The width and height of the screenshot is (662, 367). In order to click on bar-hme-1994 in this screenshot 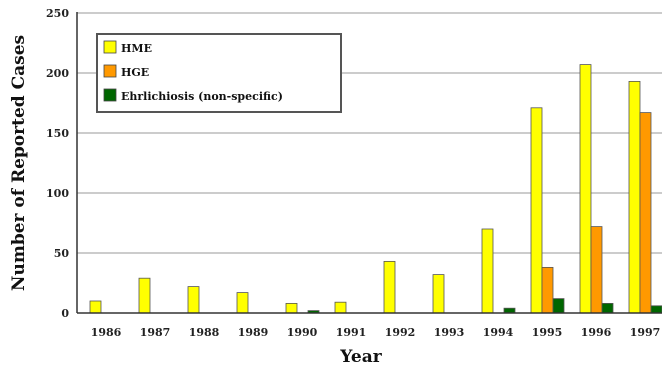, I will do `click(487, 271)`.